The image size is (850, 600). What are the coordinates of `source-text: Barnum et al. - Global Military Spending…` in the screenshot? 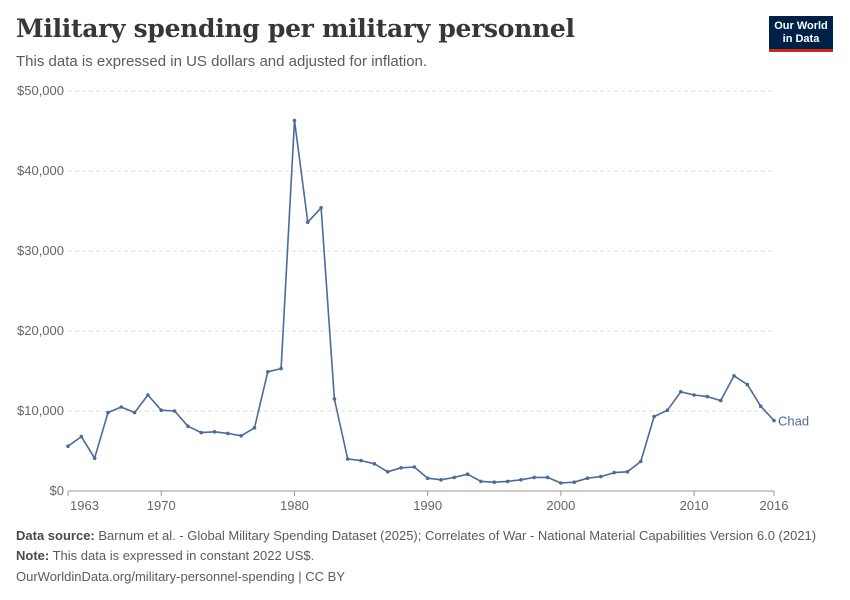 It's located at (457, 535).